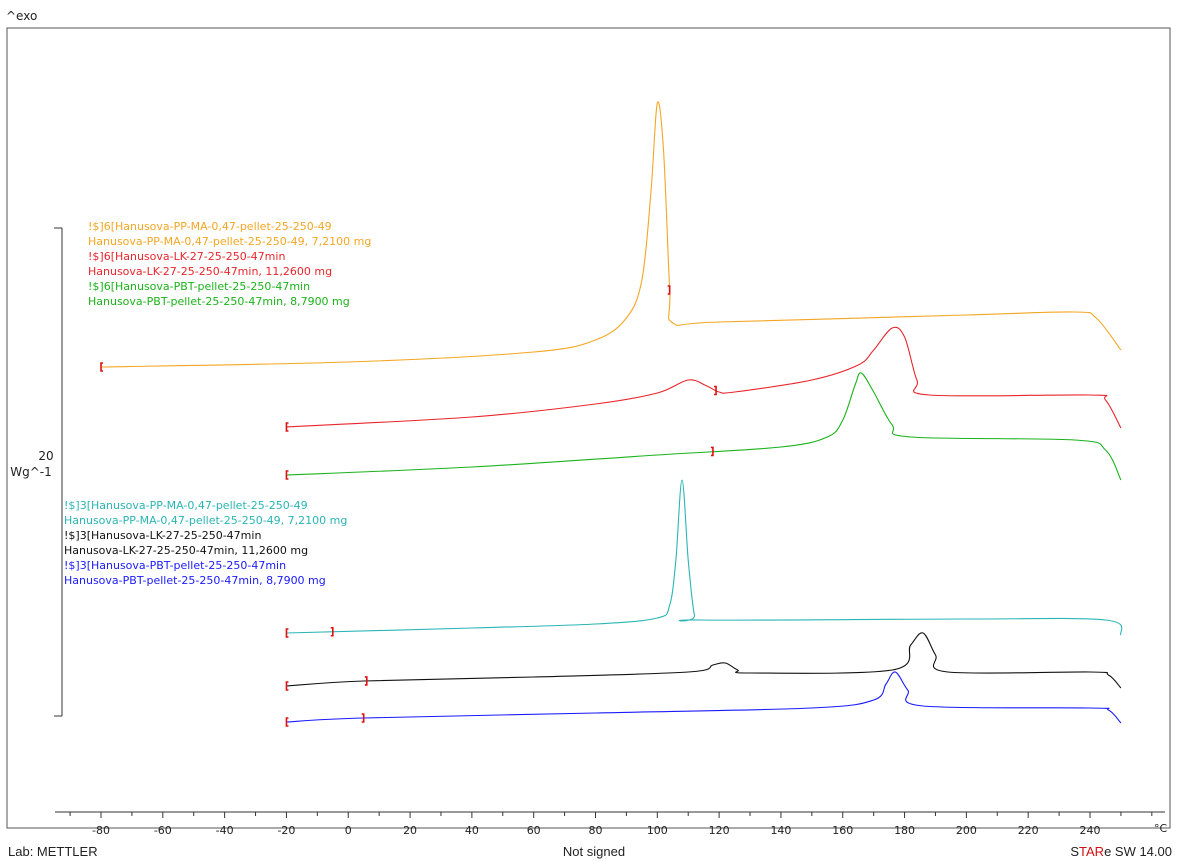 Image resolution: width=1178 pixels, height=861 pixels. I want to click on x-tick-label: 180, so click(904, 830).